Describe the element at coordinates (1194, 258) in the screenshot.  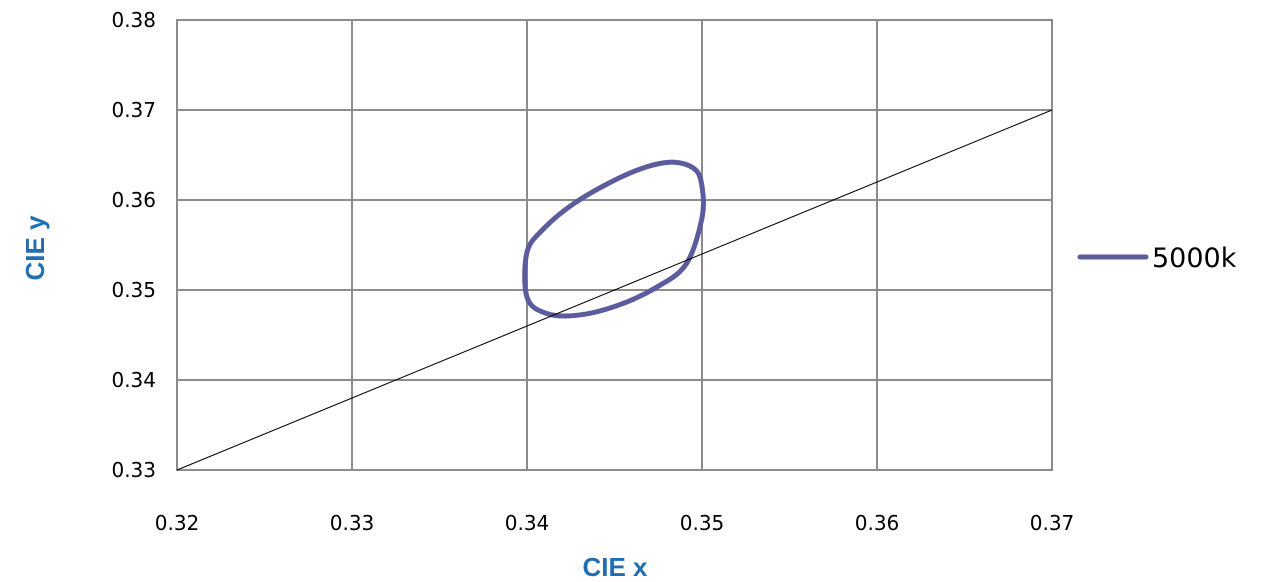
I see `legend-label-5000k: 5000k` at that location.